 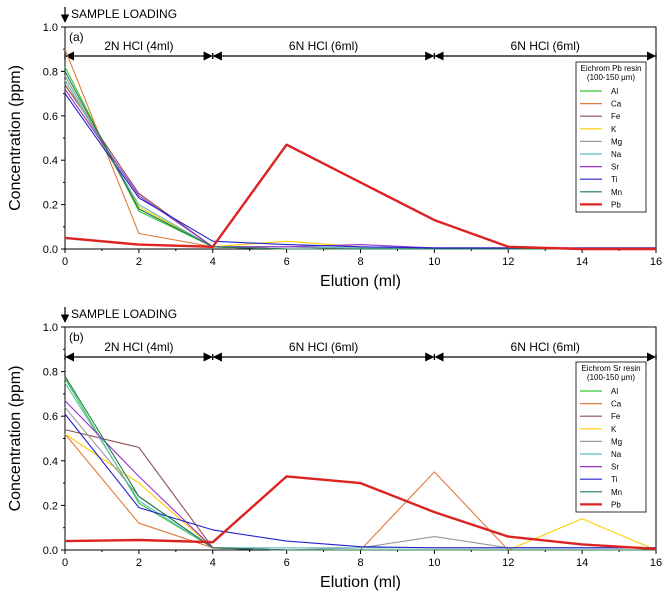 I want to click on series-line-pb, so click(x=360, y=513).